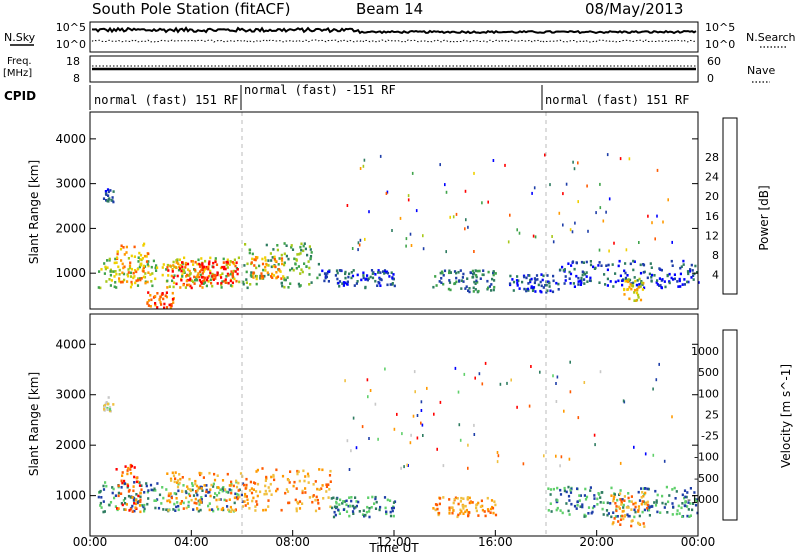 This screenshot has height=554, width=800. Describe the element at coordinates (712, 196) in the screenshot. I see `colorbar-tick-label: 20` at that location.